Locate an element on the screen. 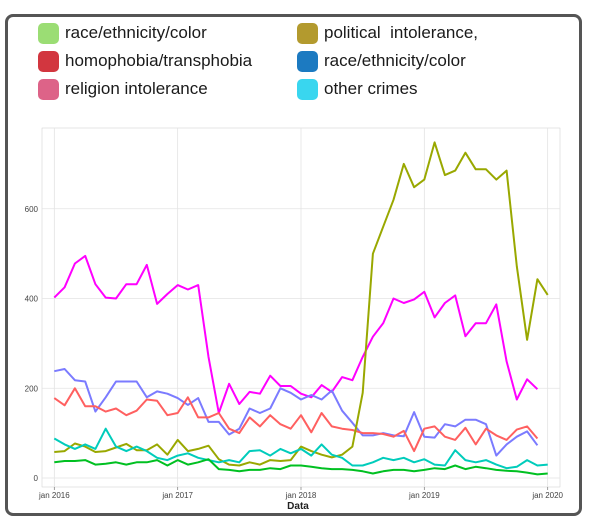 The image size is (591, 523). legend-item-political-intolerance: political intolerance, is located at coordinates (387, 33).